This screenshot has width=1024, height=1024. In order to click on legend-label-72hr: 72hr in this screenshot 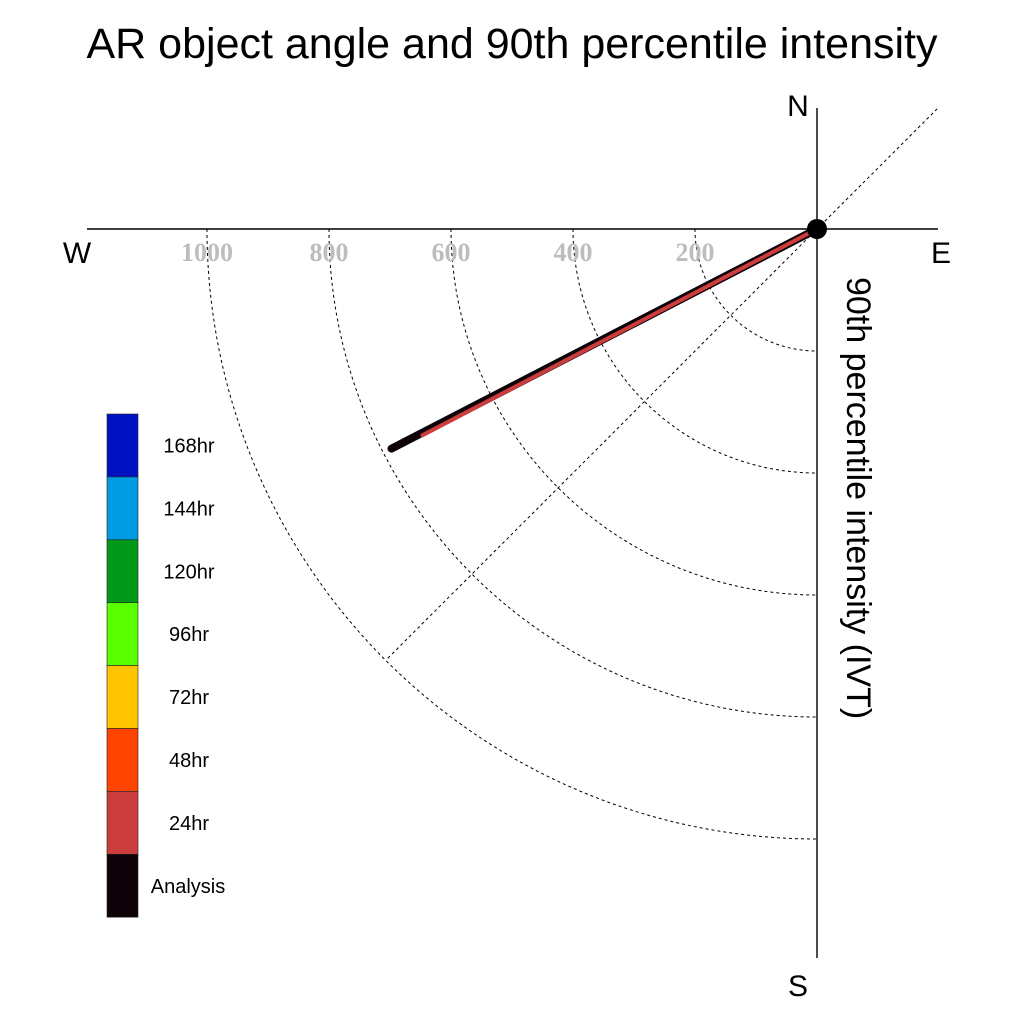, I will do `click(189, 698)`.